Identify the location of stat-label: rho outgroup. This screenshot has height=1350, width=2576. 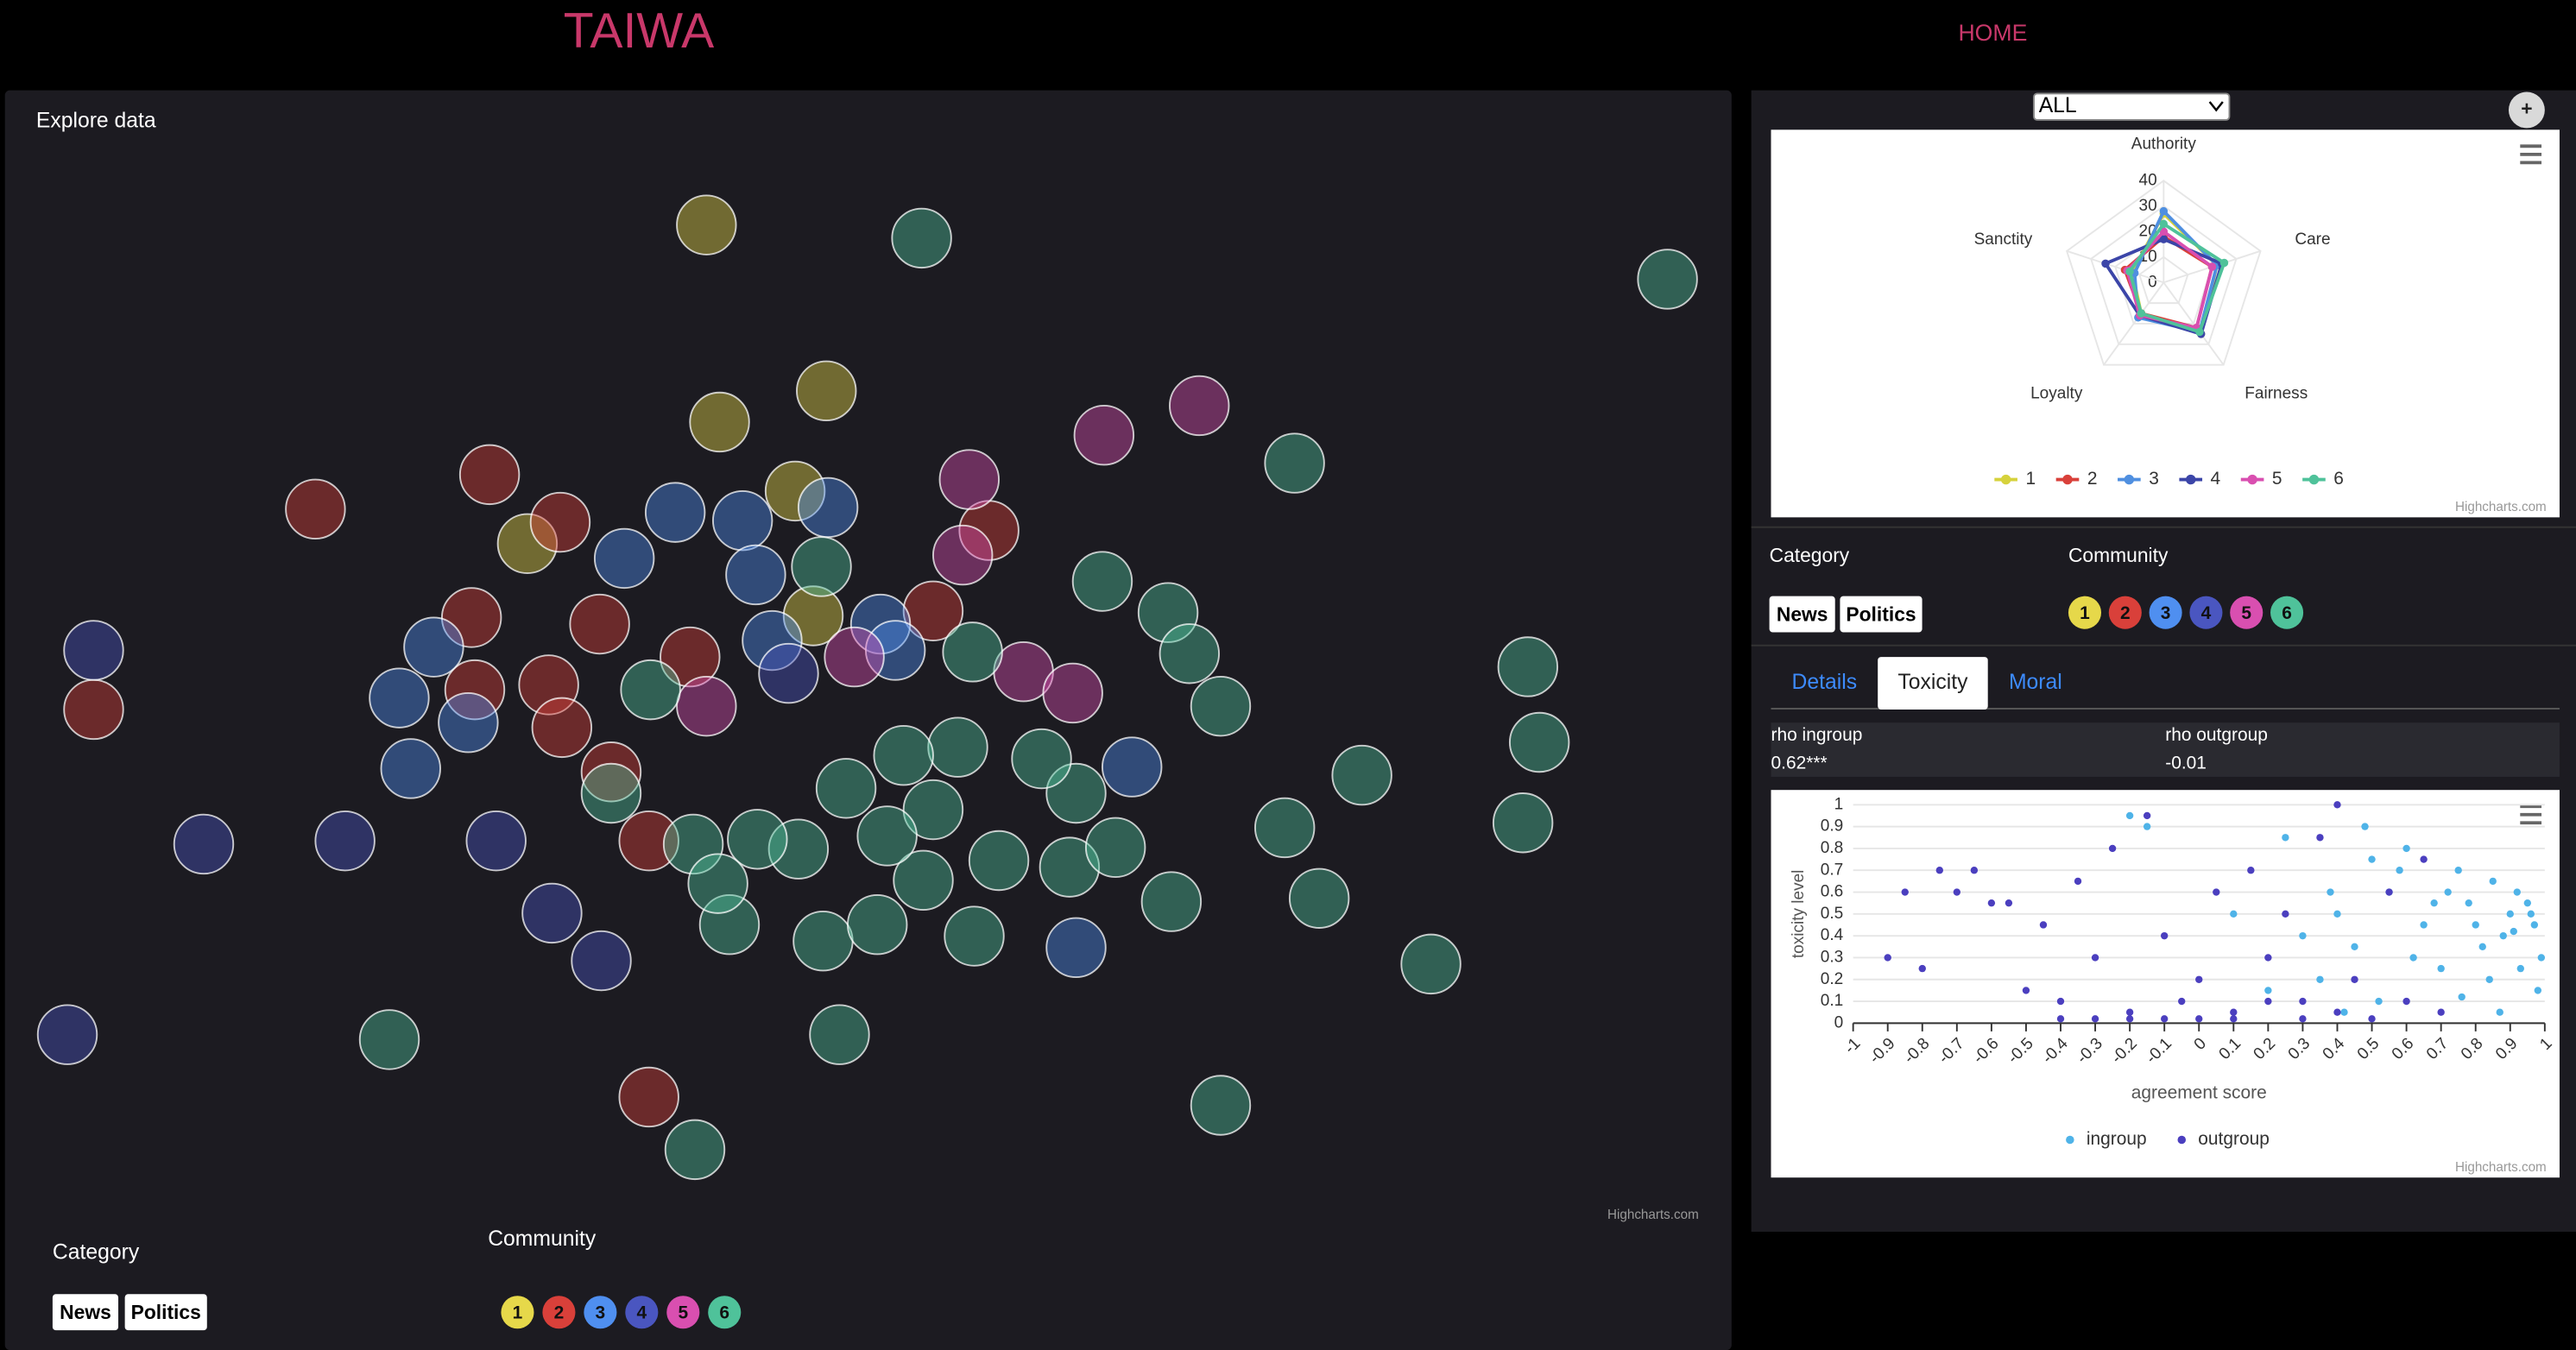
(2216, 735).